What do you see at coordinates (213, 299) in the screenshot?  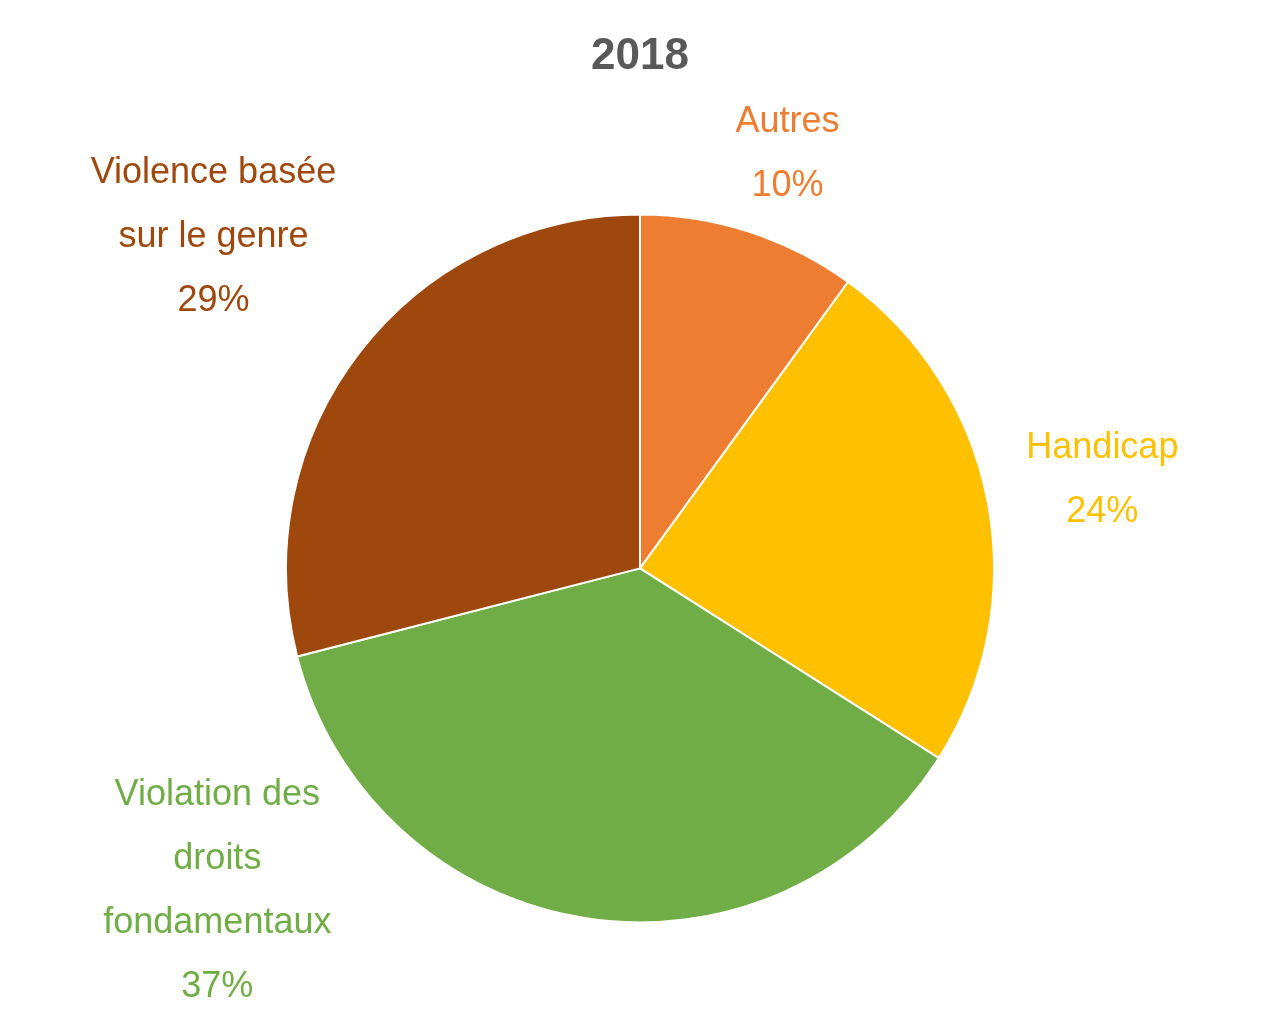 I see `data-label: 29%` at bounding box center [213, 299].